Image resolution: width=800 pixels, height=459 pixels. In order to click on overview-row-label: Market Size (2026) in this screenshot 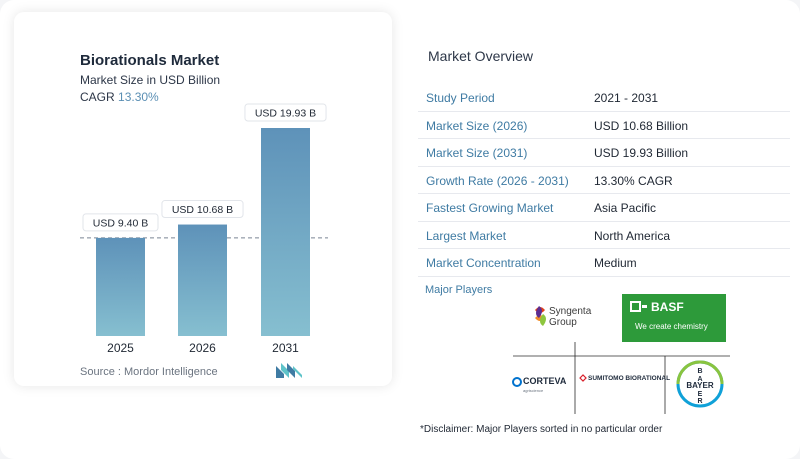, I will do `click(477, 125)`.